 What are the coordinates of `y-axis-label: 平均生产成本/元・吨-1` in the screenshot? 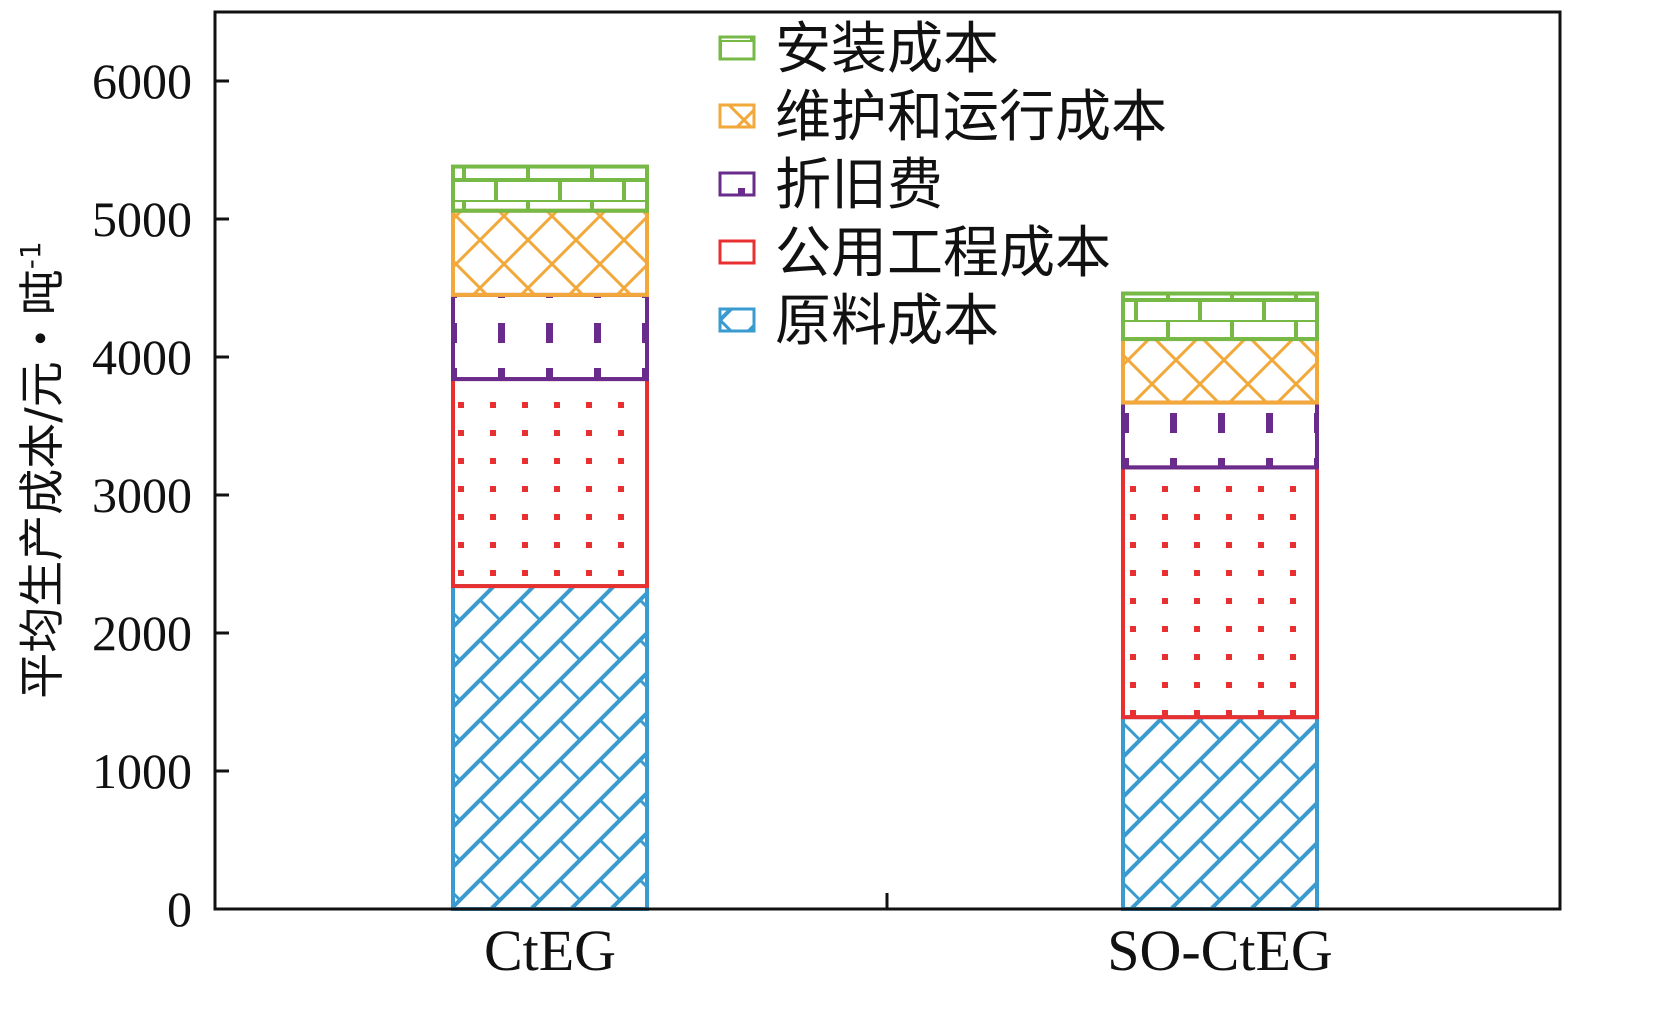 It's located at (41, 469).